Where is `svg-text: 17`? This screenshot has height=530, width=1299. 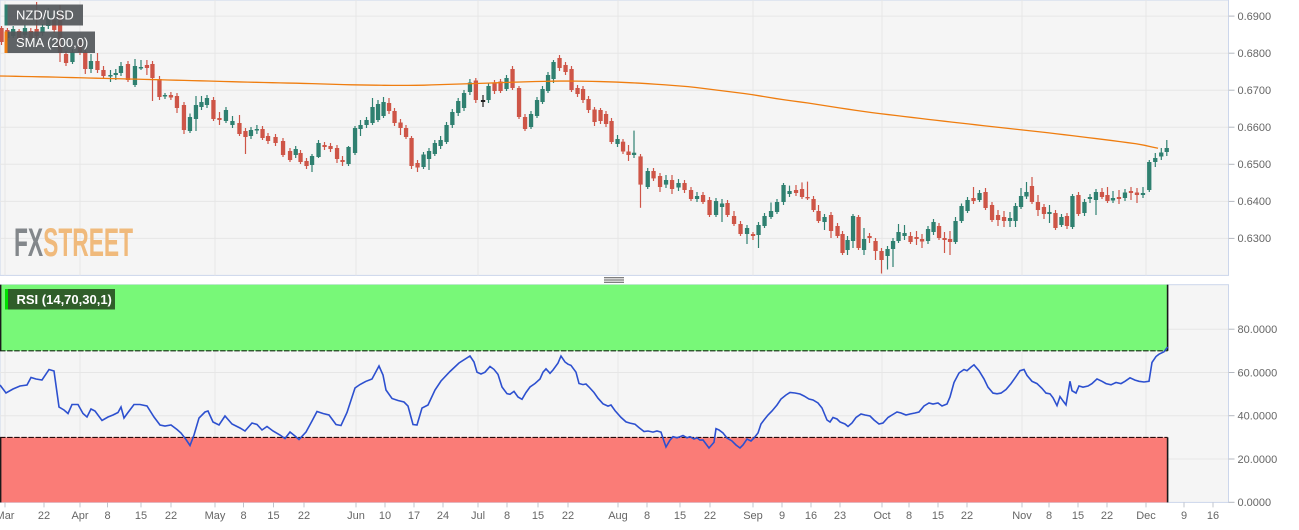
svg-text: 17 is located at coordinates (414, 516).